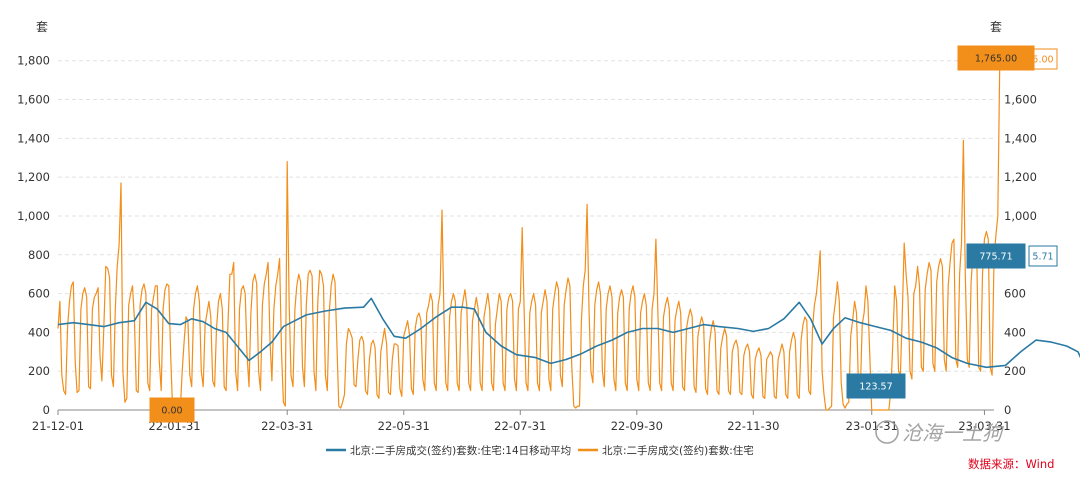 The width and height of the screenshot is (1080, 479). I want to click on svg-text: 5.71, so click(1042, 257).